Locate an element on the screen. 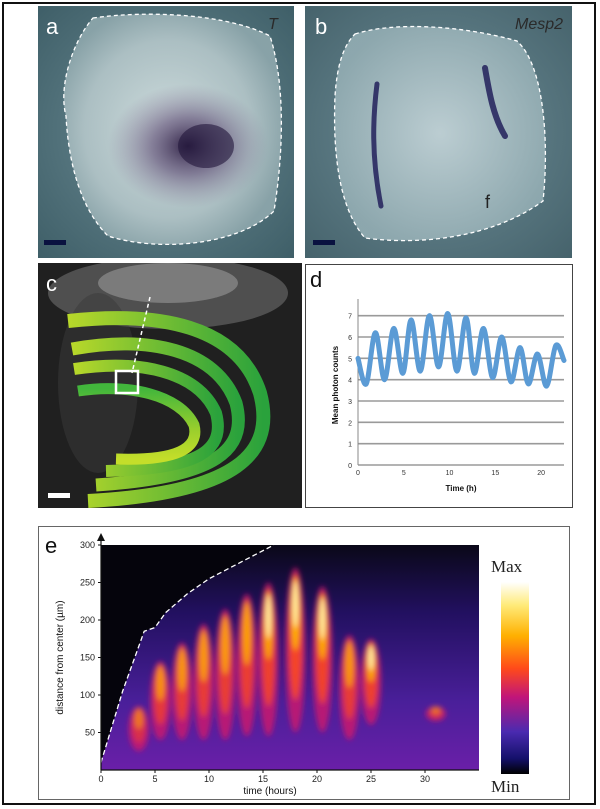 This screenshot has height=809, width=600. heatmap-empty-region is located at coordinates (187, 654).